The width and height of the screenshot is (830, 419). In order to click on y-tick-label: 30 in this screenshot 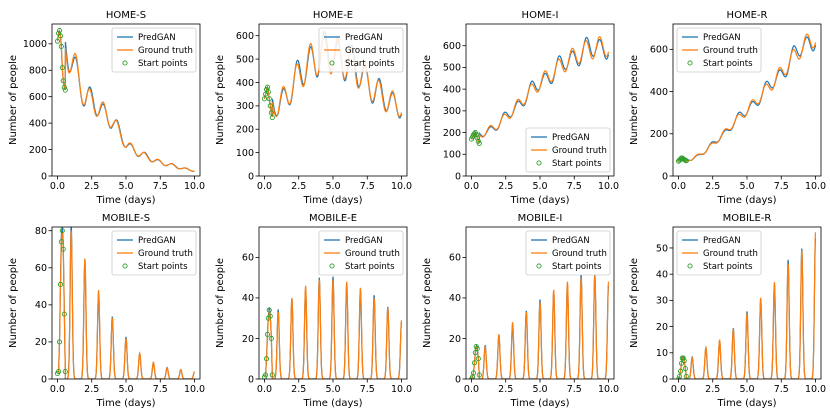, I will do `click(662, 301)`.